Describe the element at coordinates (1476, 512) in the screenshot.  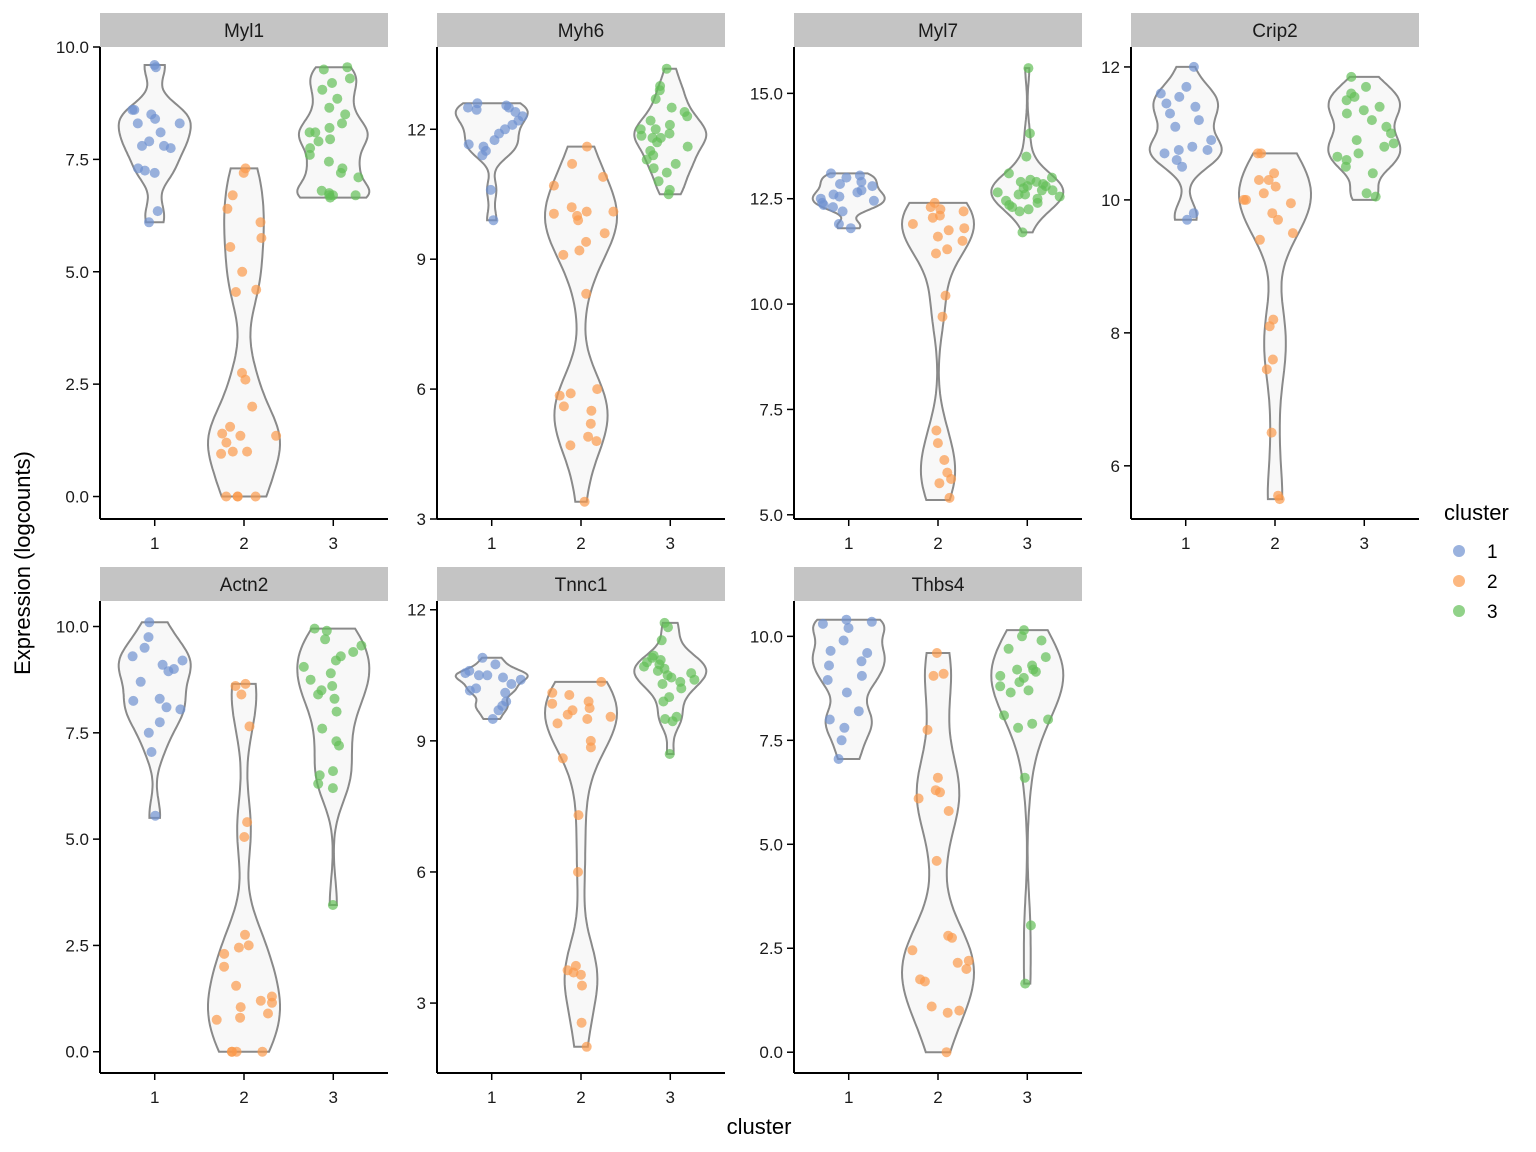
I see `legend-title: cluster` at that location.